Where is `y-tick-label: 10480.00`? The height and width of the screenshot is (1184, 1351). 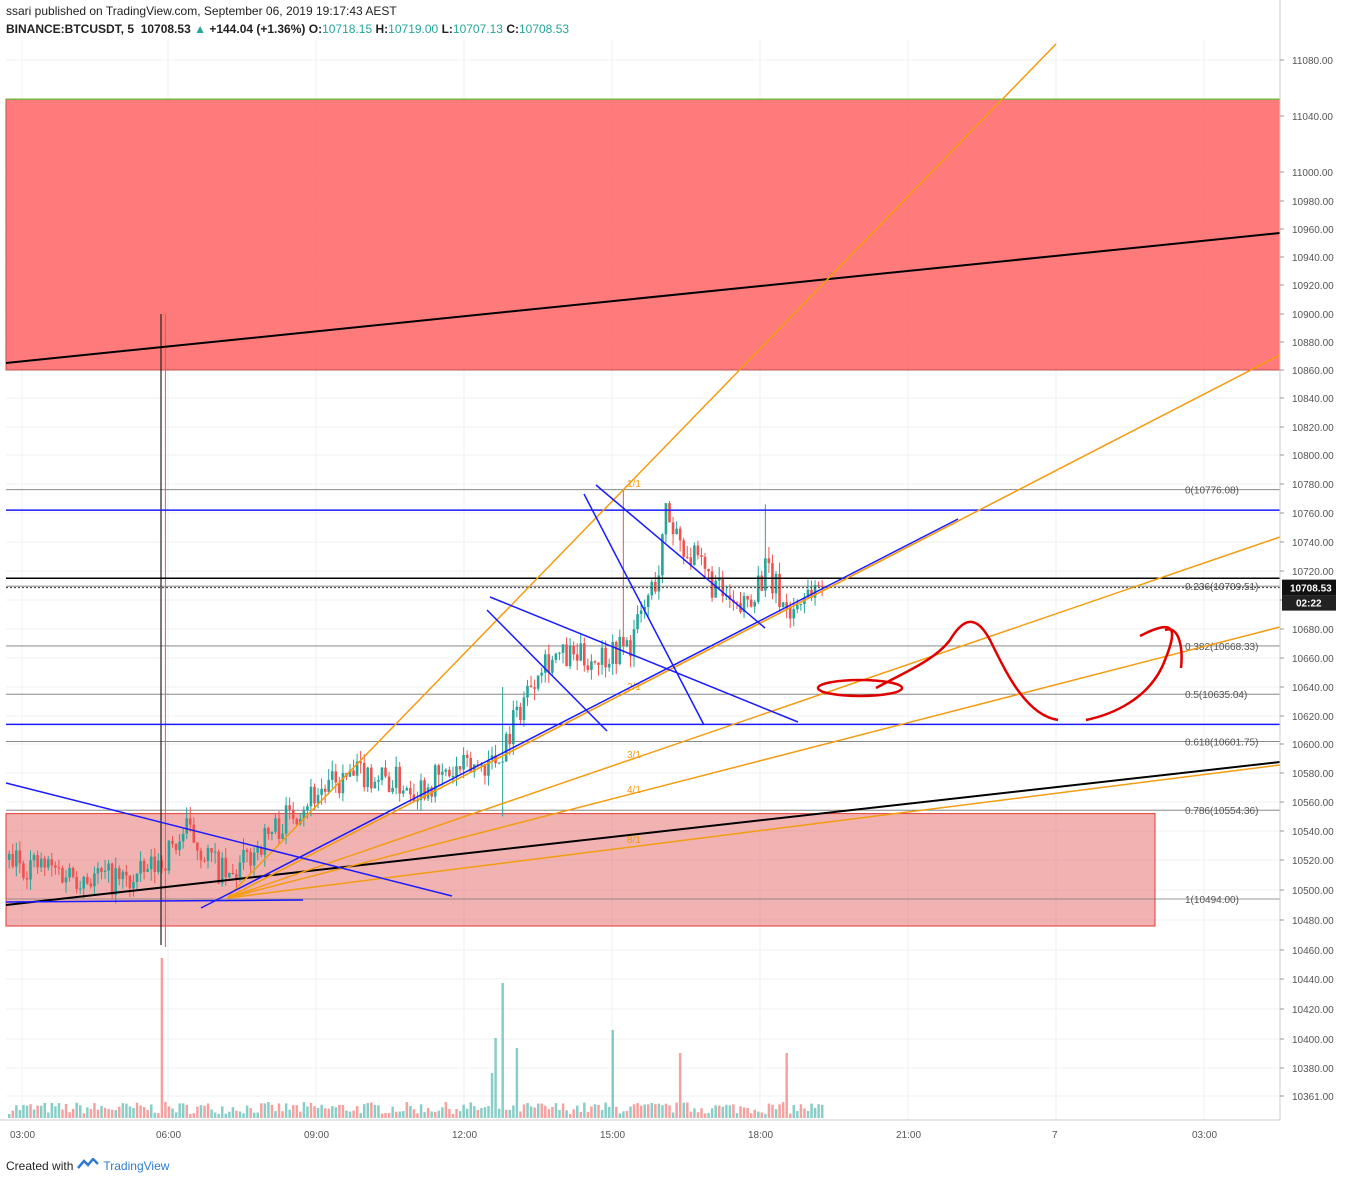
y-tick-label: 10480.00 is located at coordinates (1313, 921).